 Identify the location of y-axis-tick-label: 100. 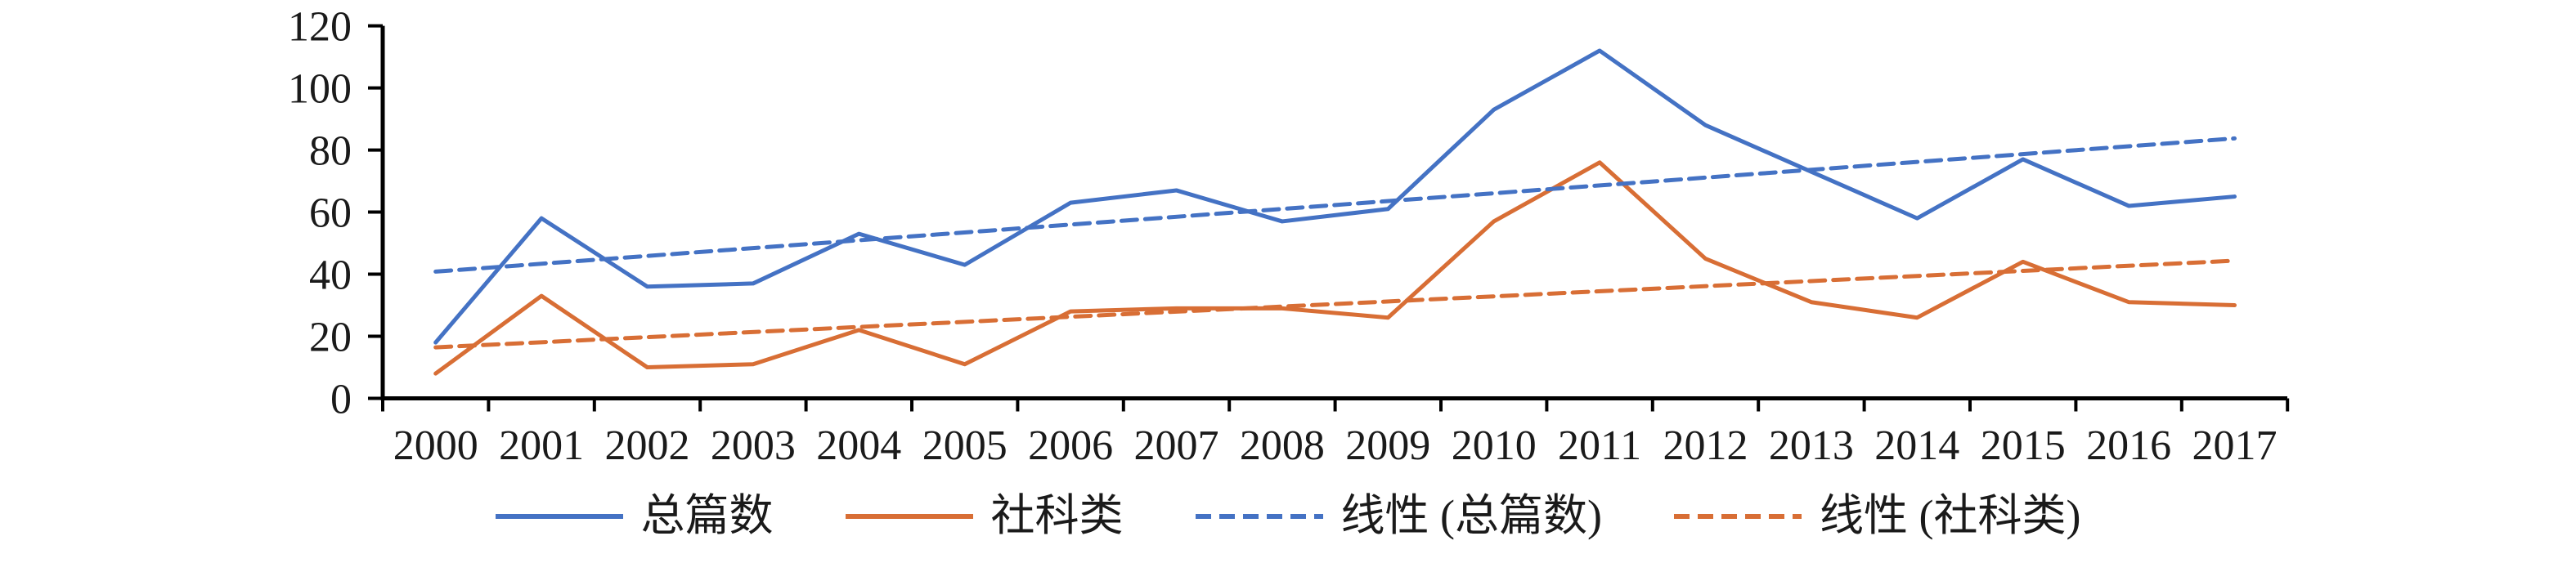
(320, 89).